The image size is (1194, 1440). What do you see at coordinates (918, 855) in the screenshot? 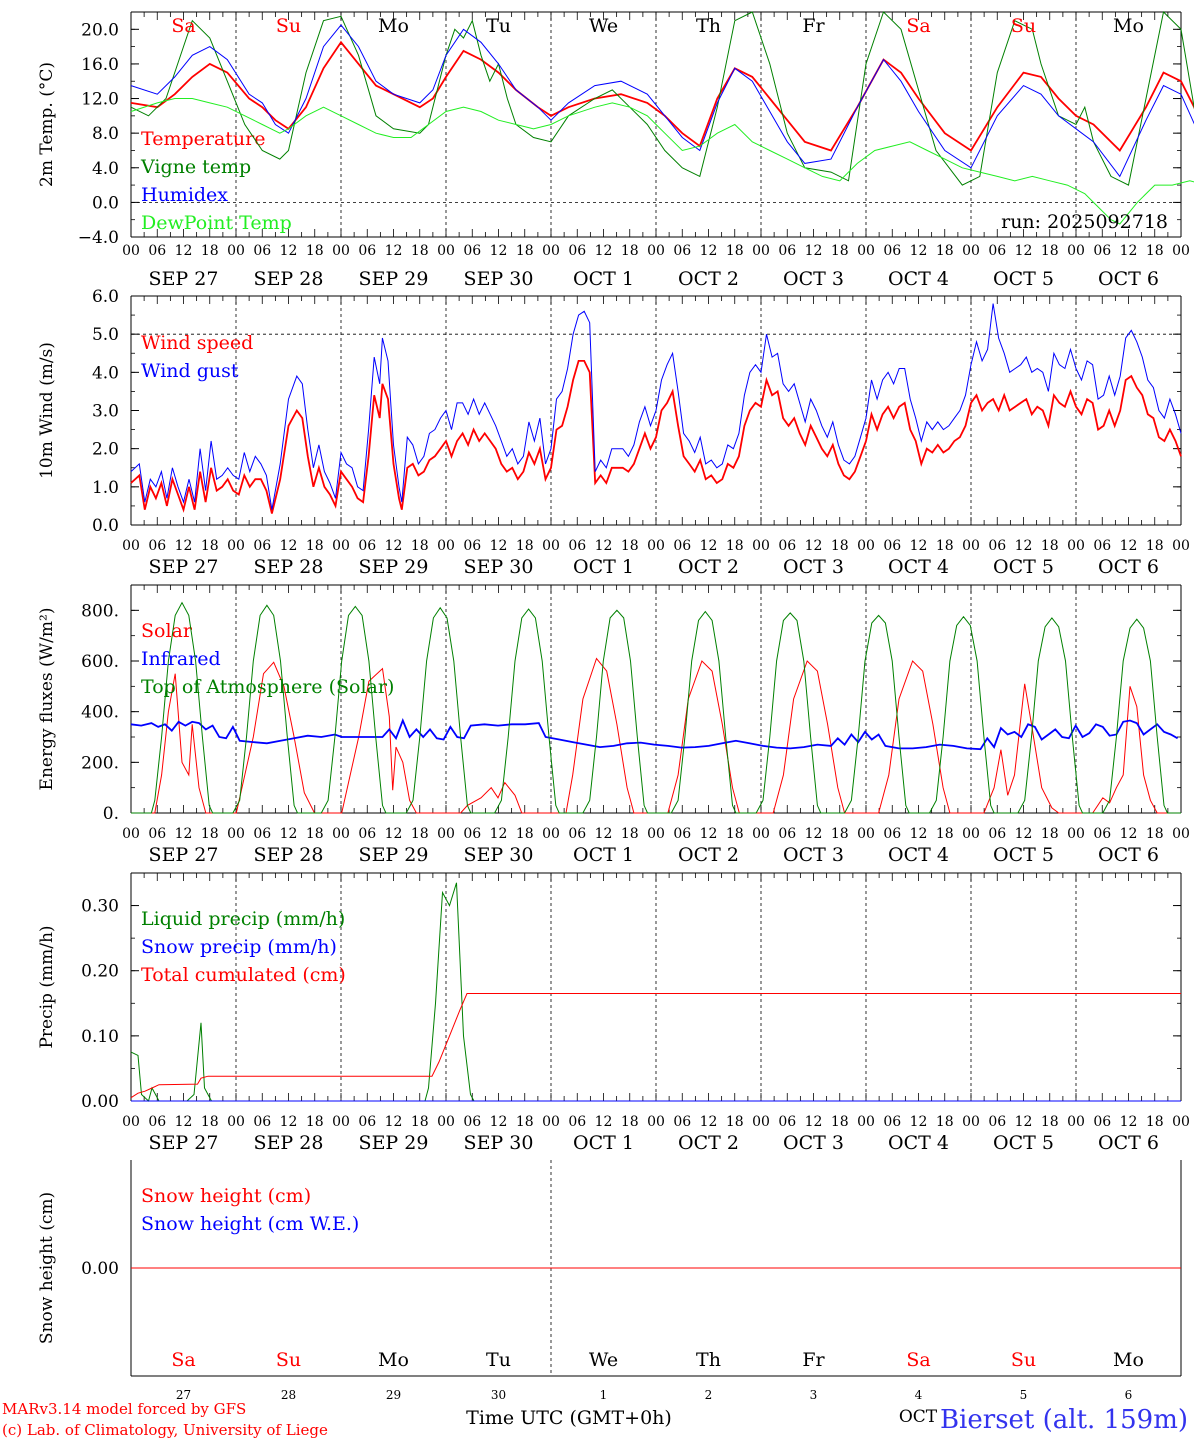
I see `date-label: OCT 4` at bounding box center [918, 855].